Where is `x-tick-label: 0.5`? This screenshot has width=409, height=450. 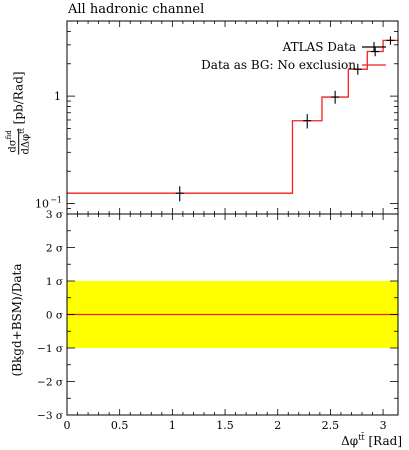
x-tick-label: 0.5 is located at coordinates (120, 425).